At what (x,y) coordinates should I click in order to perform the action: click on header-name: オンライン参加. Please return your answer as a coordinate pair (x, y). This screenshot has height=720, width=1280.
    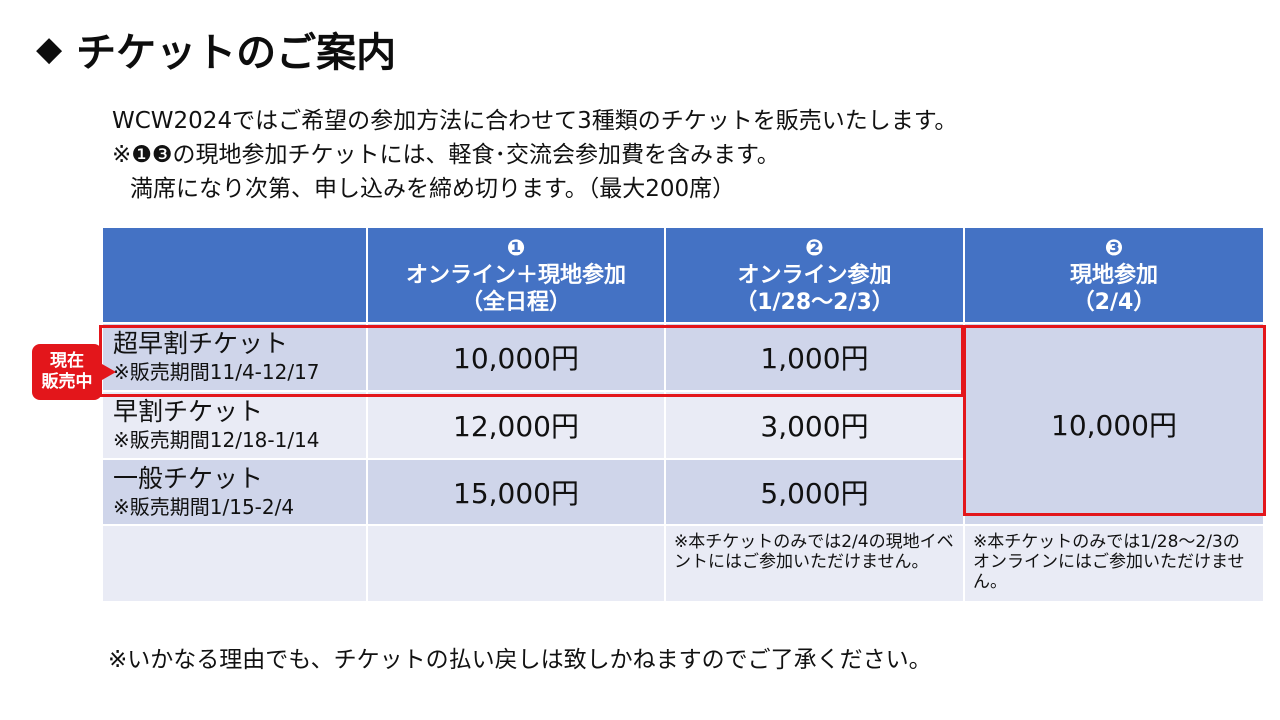
    Looking at the image, I should click on (814, 275).